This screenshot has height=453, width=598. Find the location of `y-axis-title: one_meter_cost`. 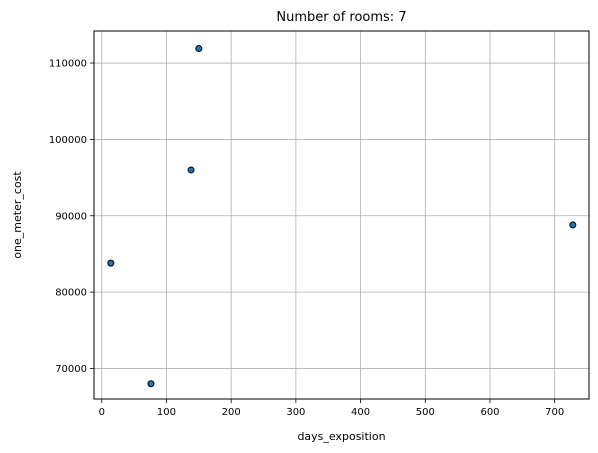

y-axis-title: one_meter_cost is located at coordinates (17, 215).